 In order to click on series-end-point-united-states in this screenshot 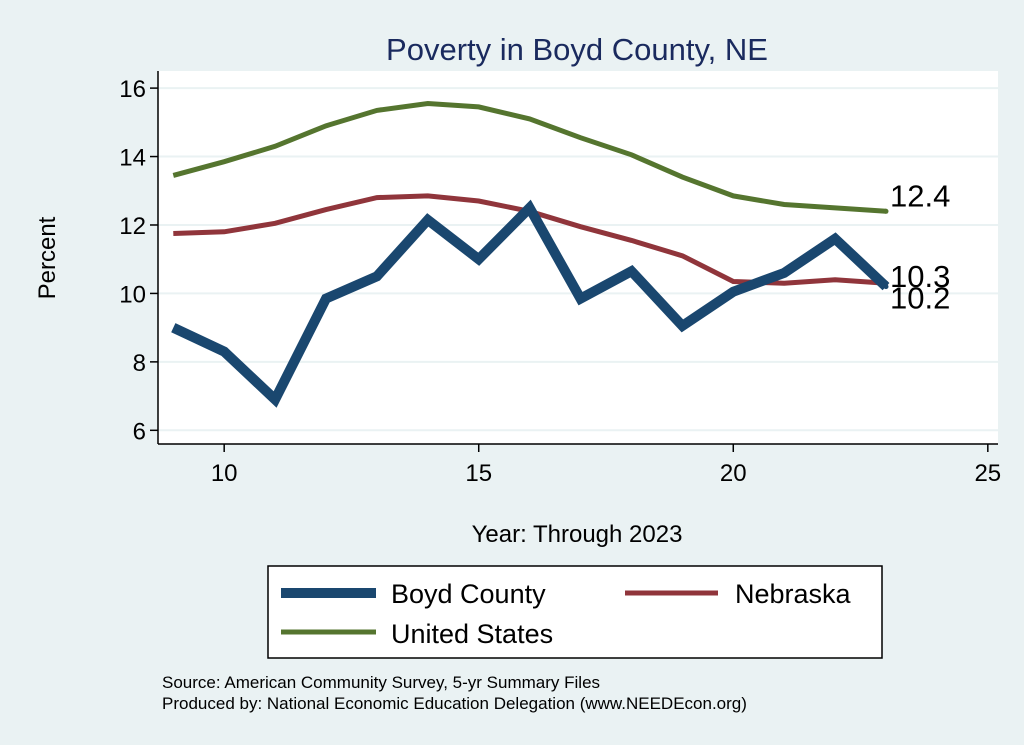, I will do `click(886, 211)`.